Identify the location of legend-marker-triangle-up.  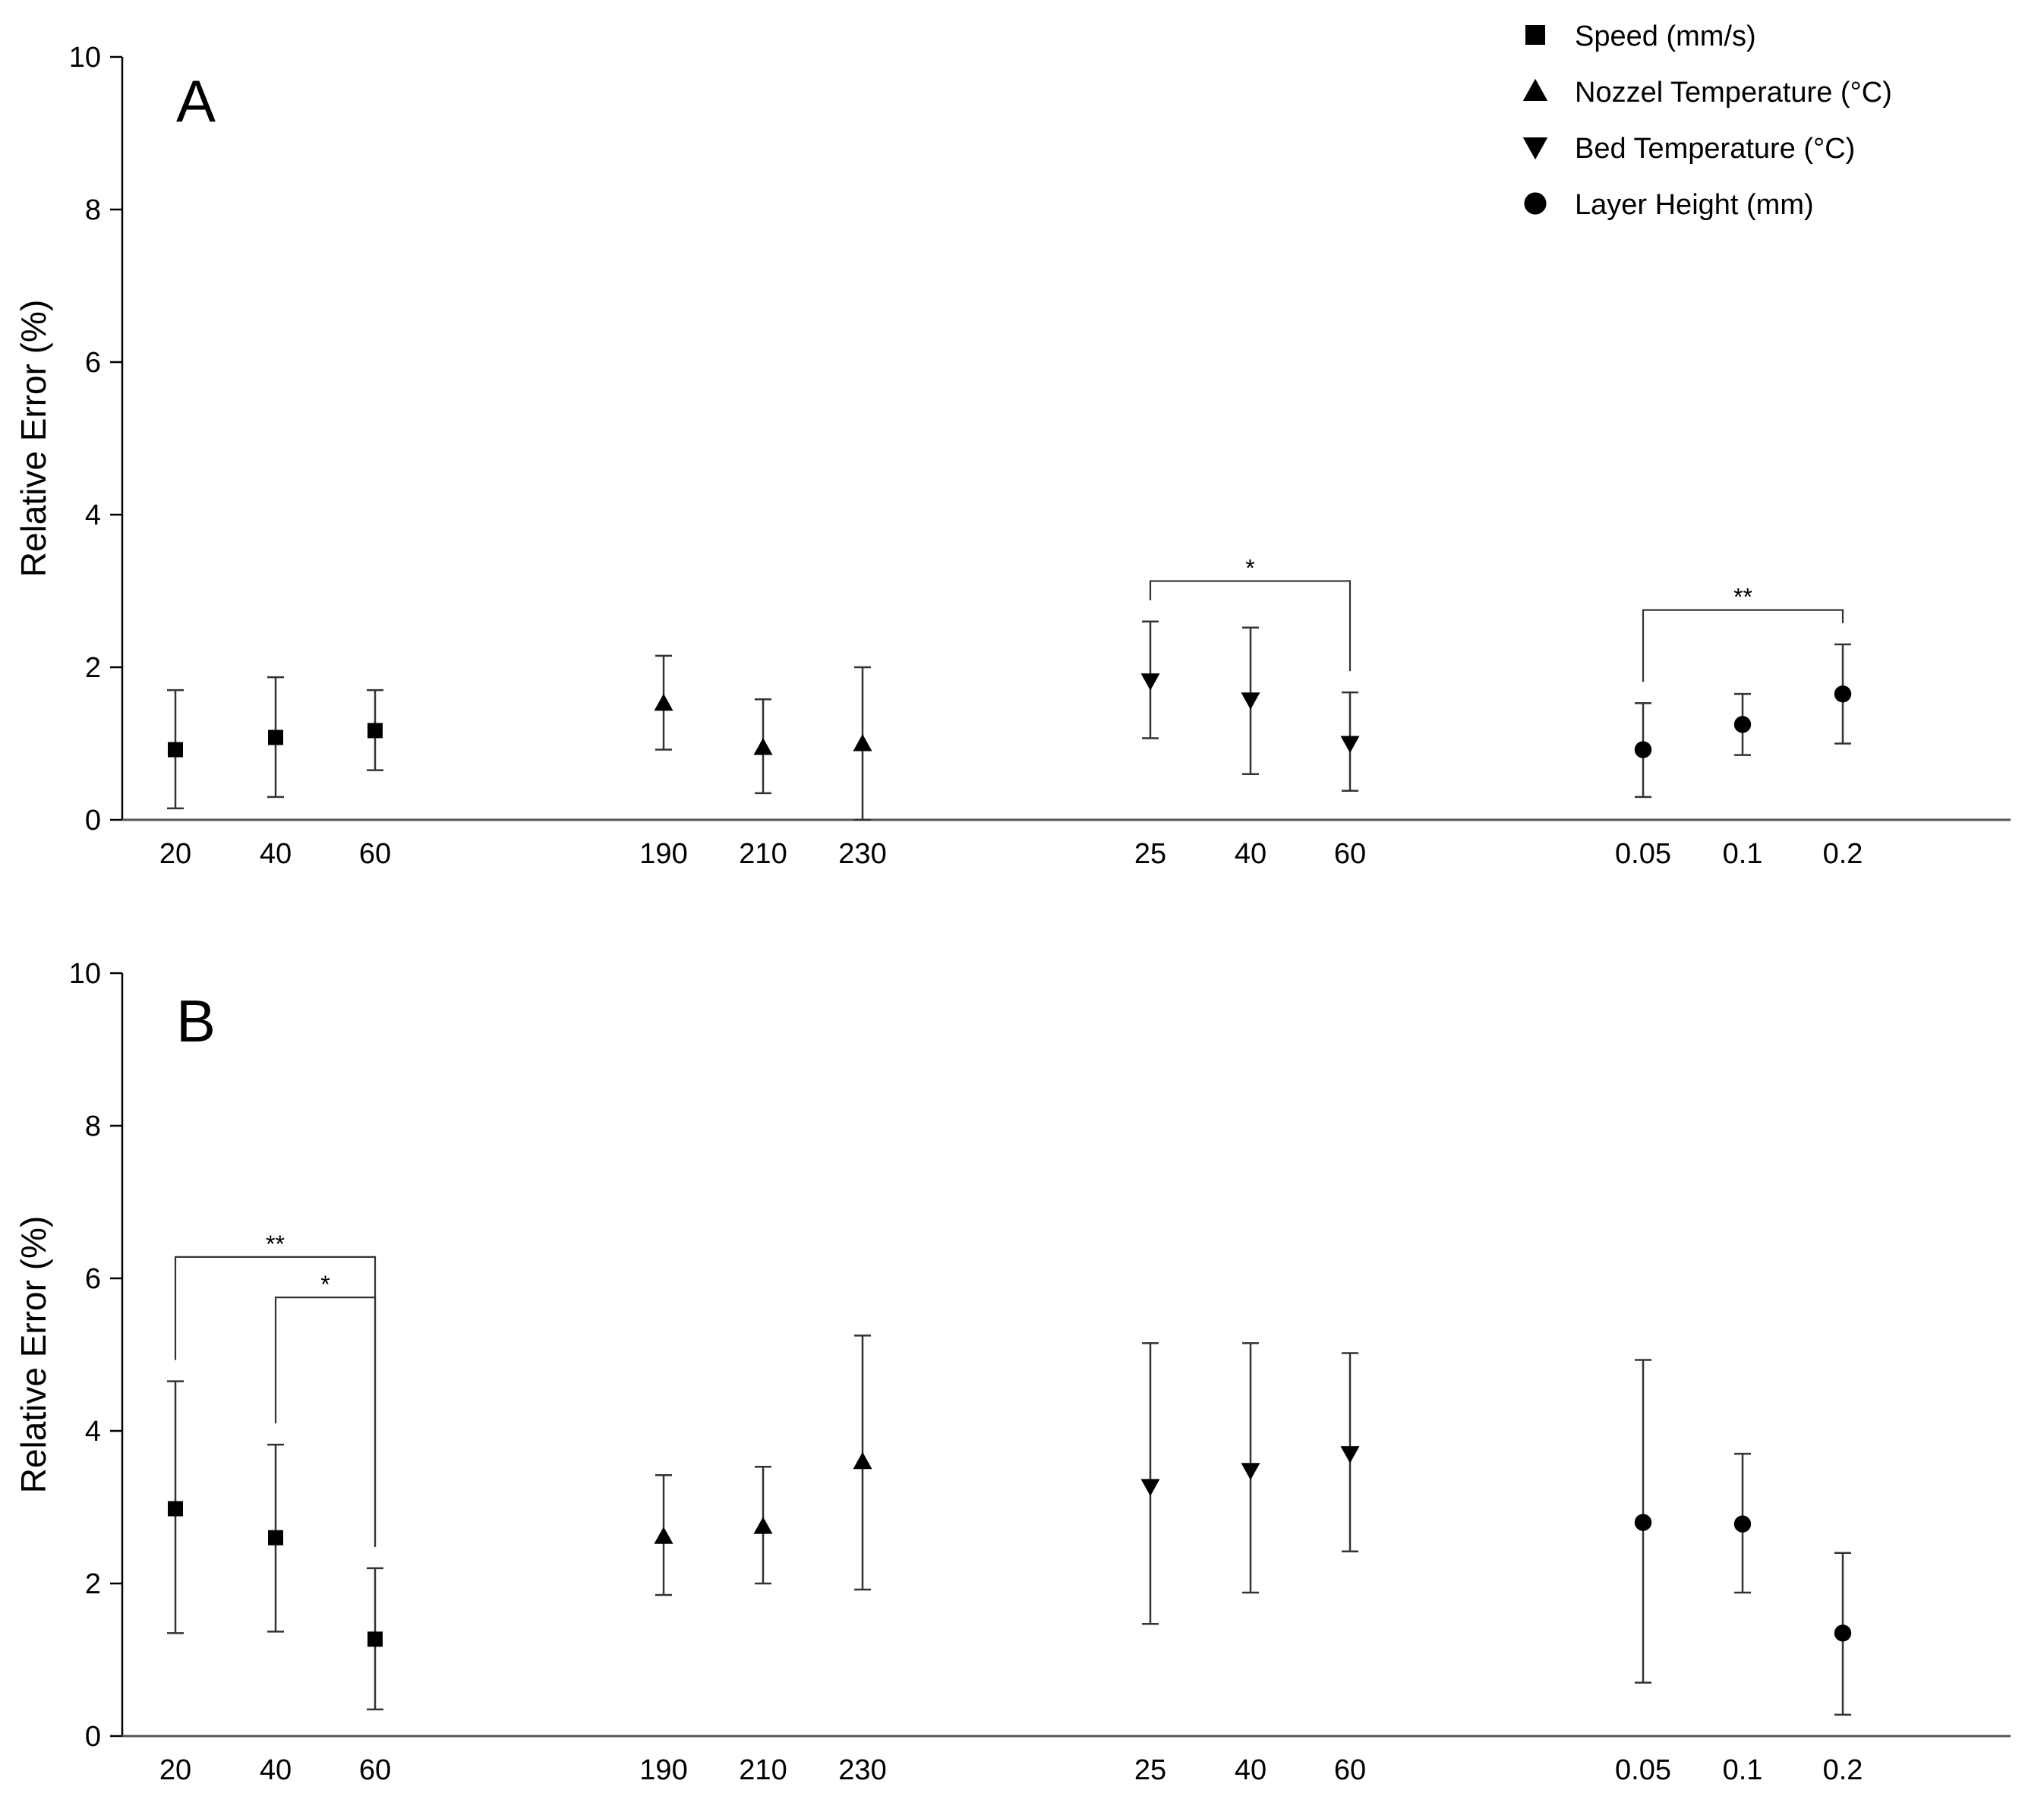
(1535, 89).